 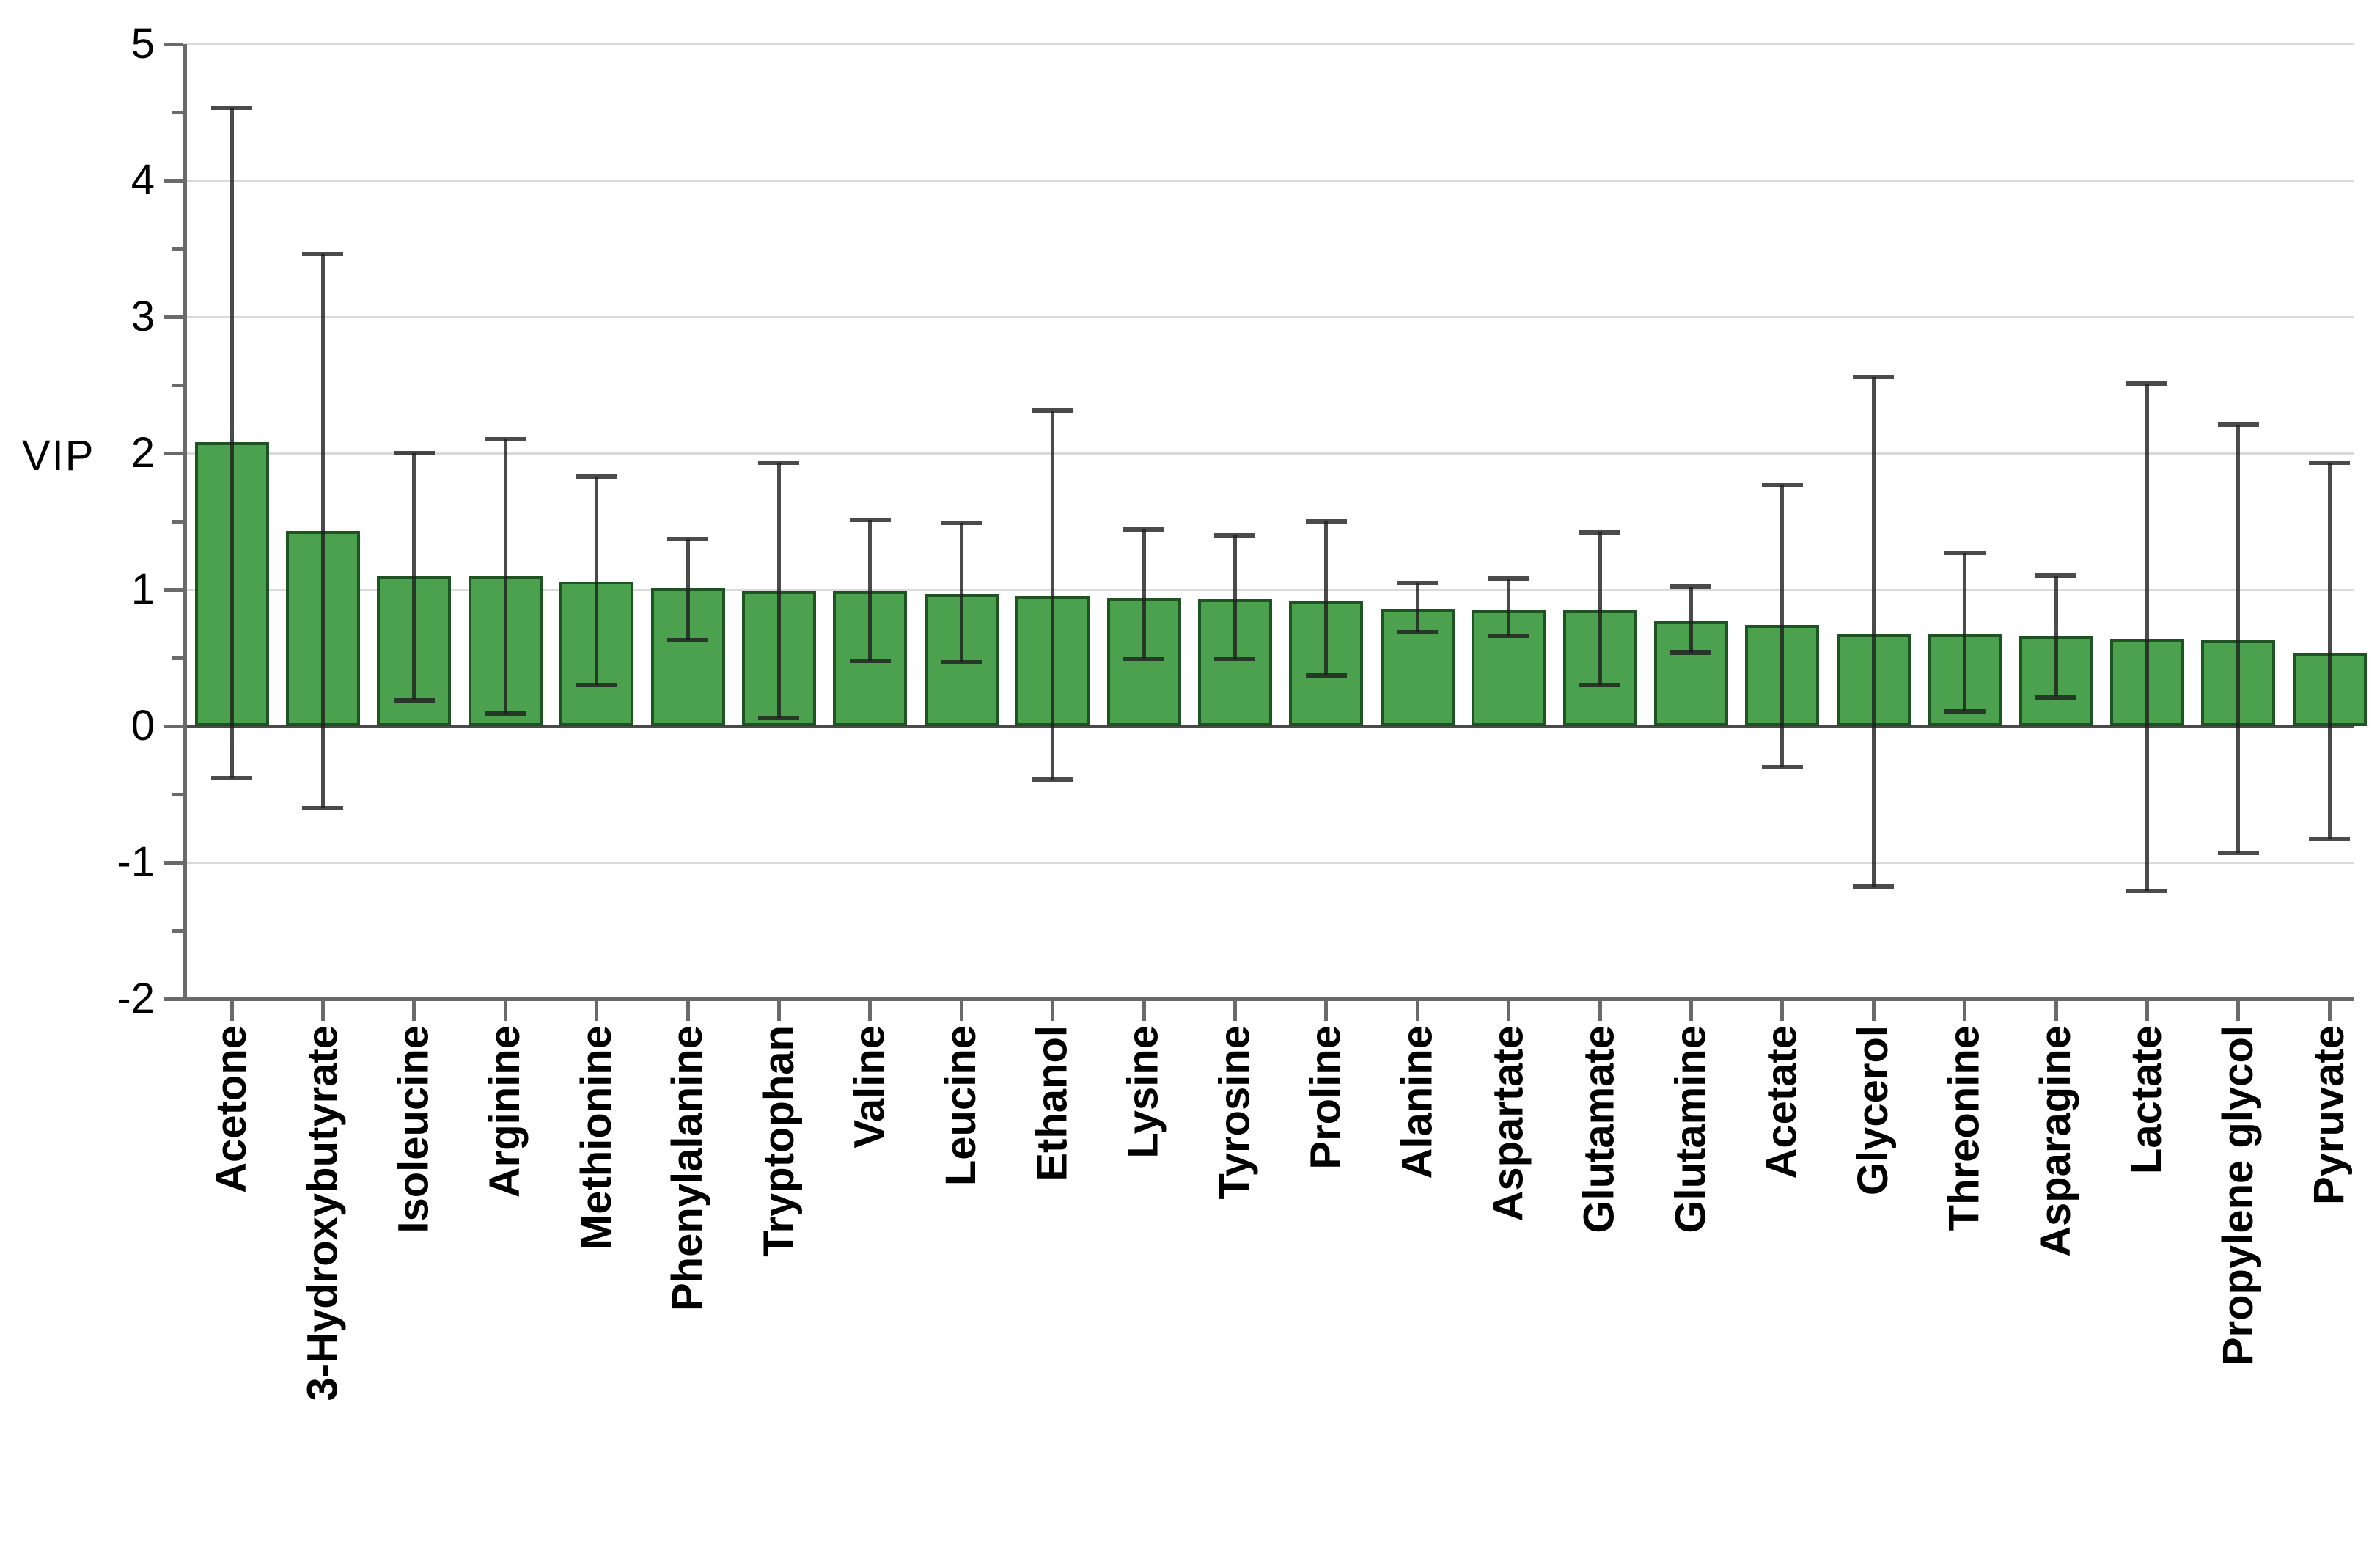 I want to click on x-category-label-text: Glutamate, so click(x=1600, y=1129).